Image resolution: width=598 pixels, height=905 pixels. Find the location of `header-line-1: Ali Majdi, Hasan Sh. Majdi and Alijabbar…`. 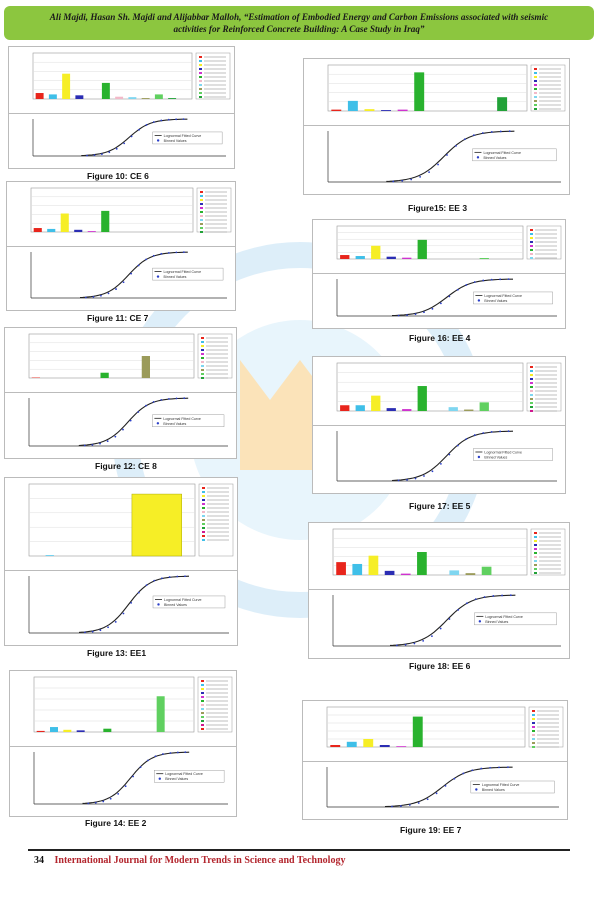

header-line-1: Ali Majdi, Hasan Sh. Majdi and Alijabbar… is located at coordinates (299, 17).